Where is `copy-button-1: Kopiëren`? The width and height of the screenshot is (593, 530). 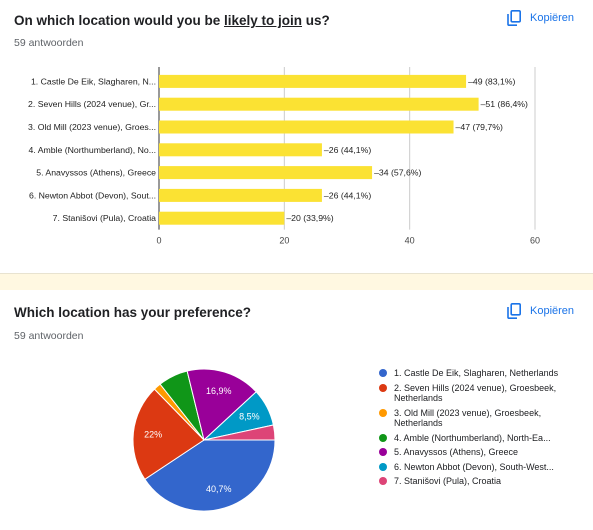
copy-button-1: Kopiëren is located at coordinates (540, 18).